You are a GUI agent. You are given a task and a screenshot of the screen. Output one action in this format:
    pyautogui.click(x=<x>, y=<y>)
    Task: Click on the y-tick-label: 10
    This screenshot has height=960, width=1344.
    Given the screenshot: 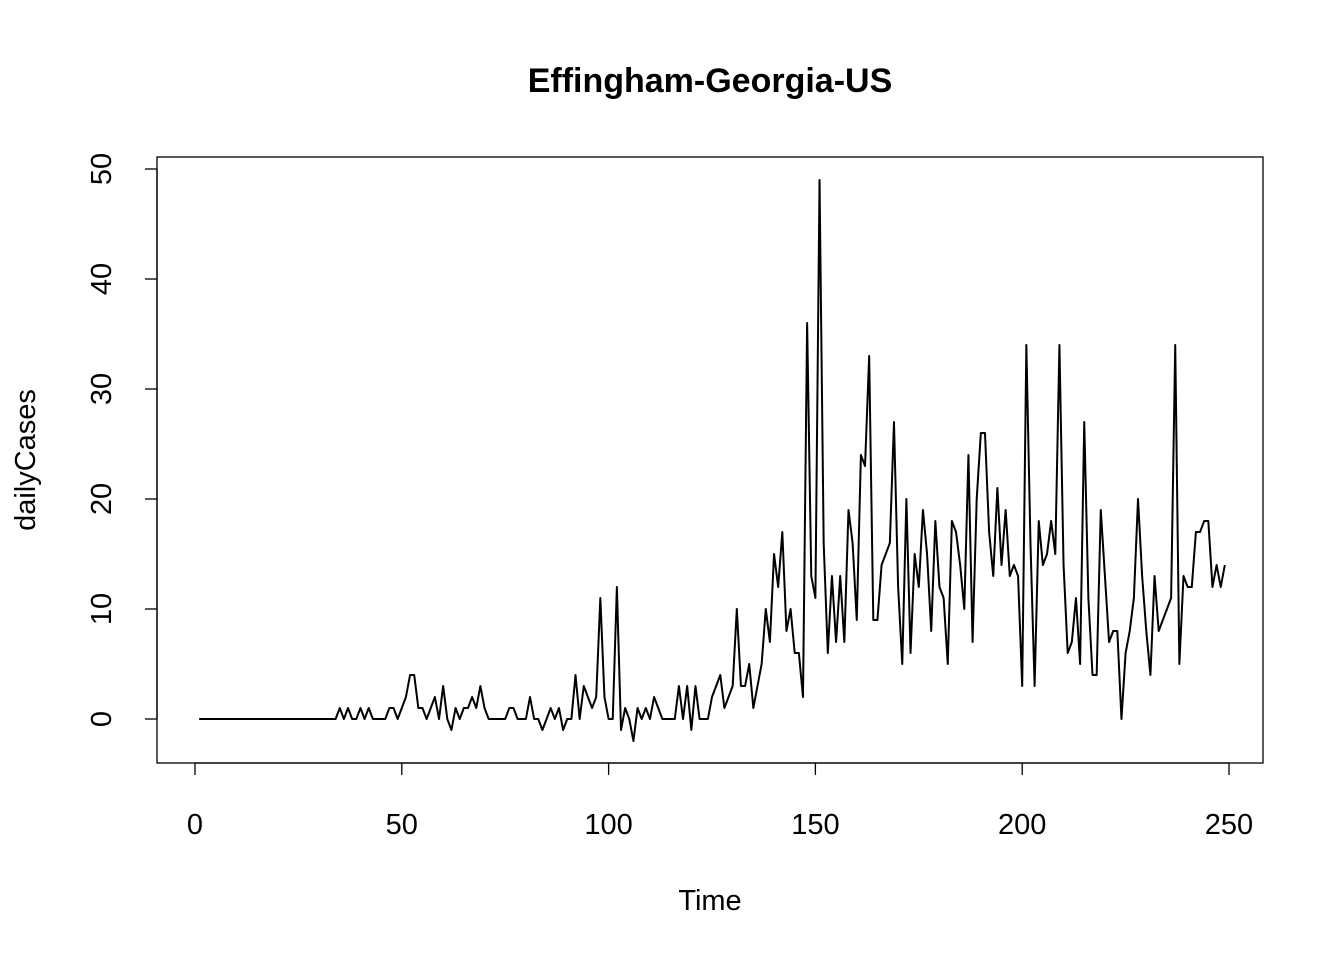 What is the action you would take?
    pyautogui.click(x=102, y=609)
    